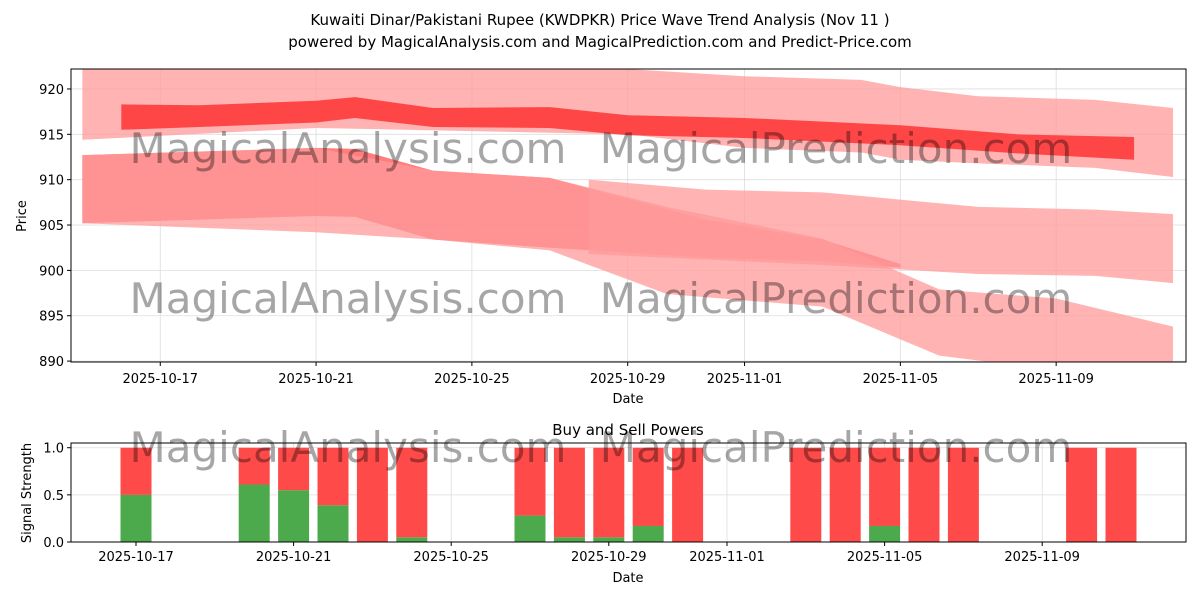 The height and width of the screenshot is (600, 1200). I want to click on band-upper-core, so click(628, 128).